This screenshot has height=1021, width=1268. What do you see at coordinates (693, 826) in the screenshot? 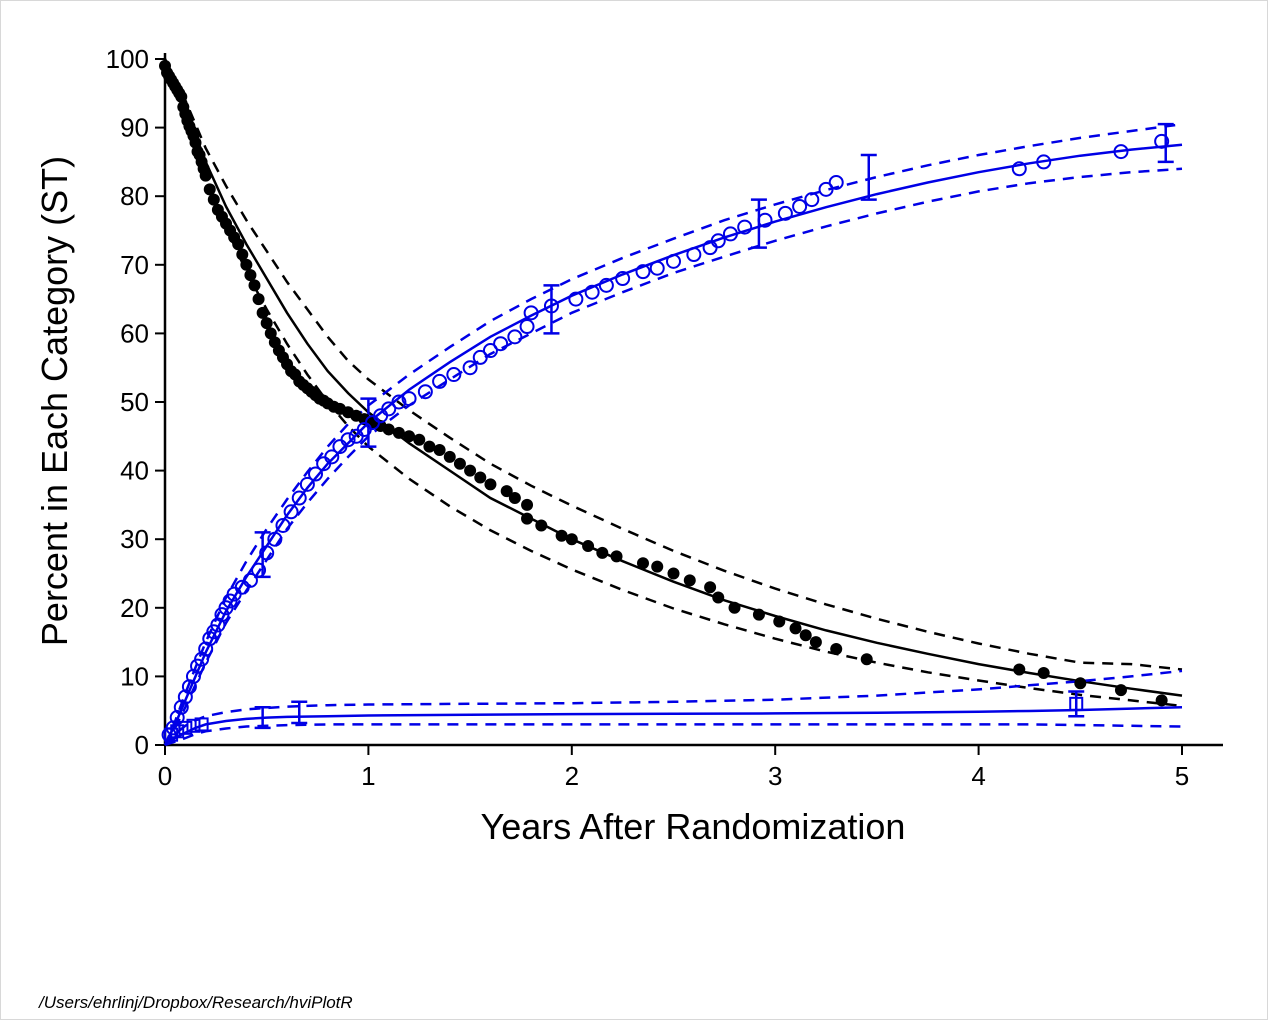
I see `x-axis-title: Years After Randomization` at bounding box center [693, 826].